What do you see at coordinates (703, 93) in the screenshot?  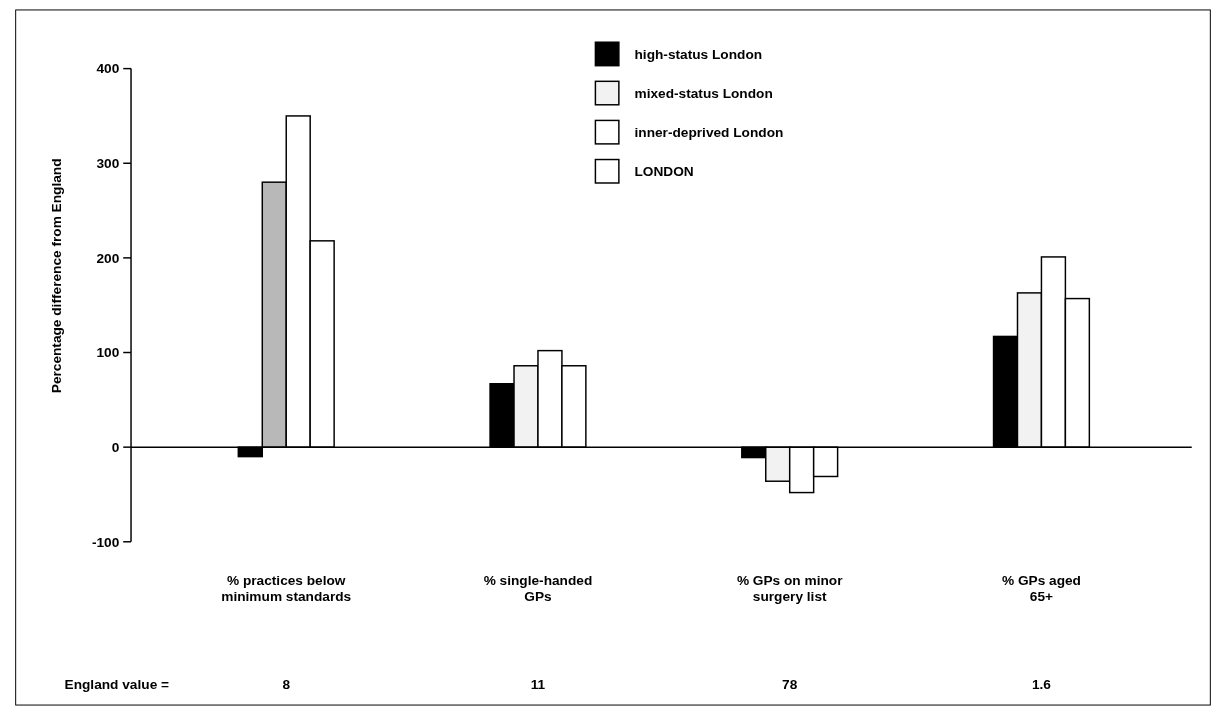 I see `legend-label: mixed-status London` at bounding box center [703, 93].